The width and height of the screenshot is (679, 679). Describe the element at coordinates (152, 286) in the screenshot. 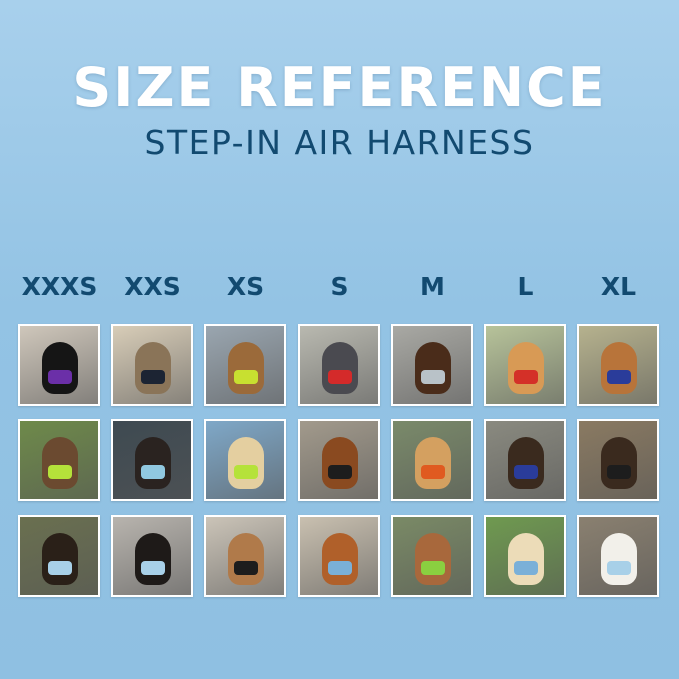

I see `size-label-xxs: XXS` at that location.